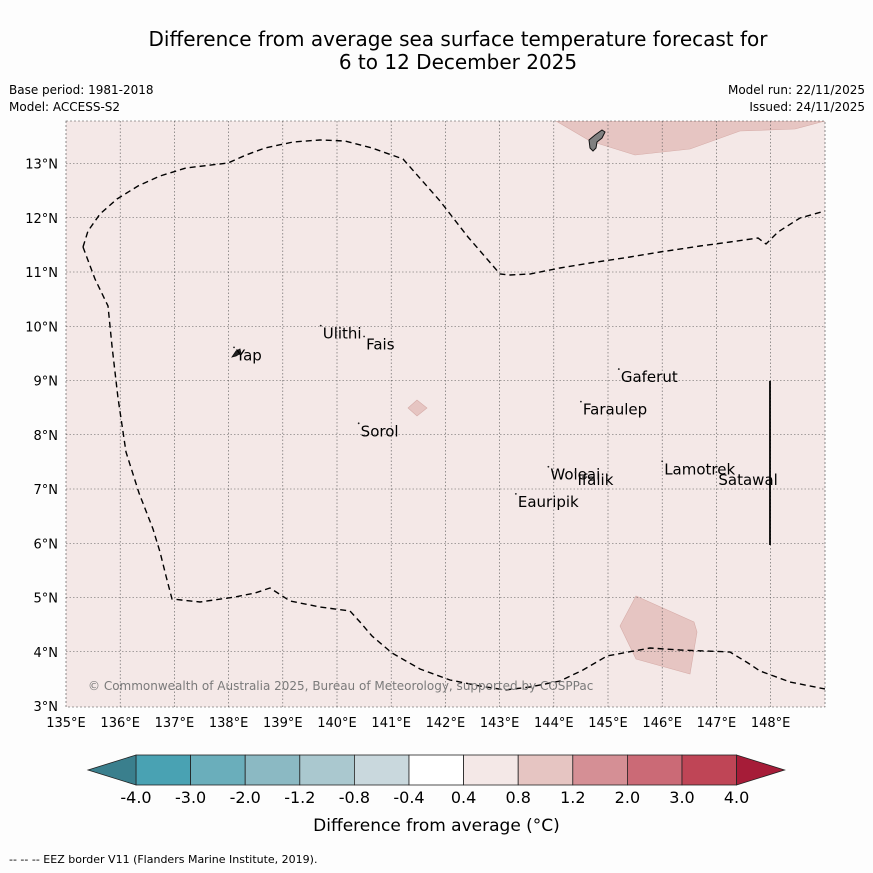 This screenshot has width=873, height=873. What do you see at coordinates (229, 723) in the screenshot?
I see `lon-tick-label: 138°E` at bounding box center [229, 723].